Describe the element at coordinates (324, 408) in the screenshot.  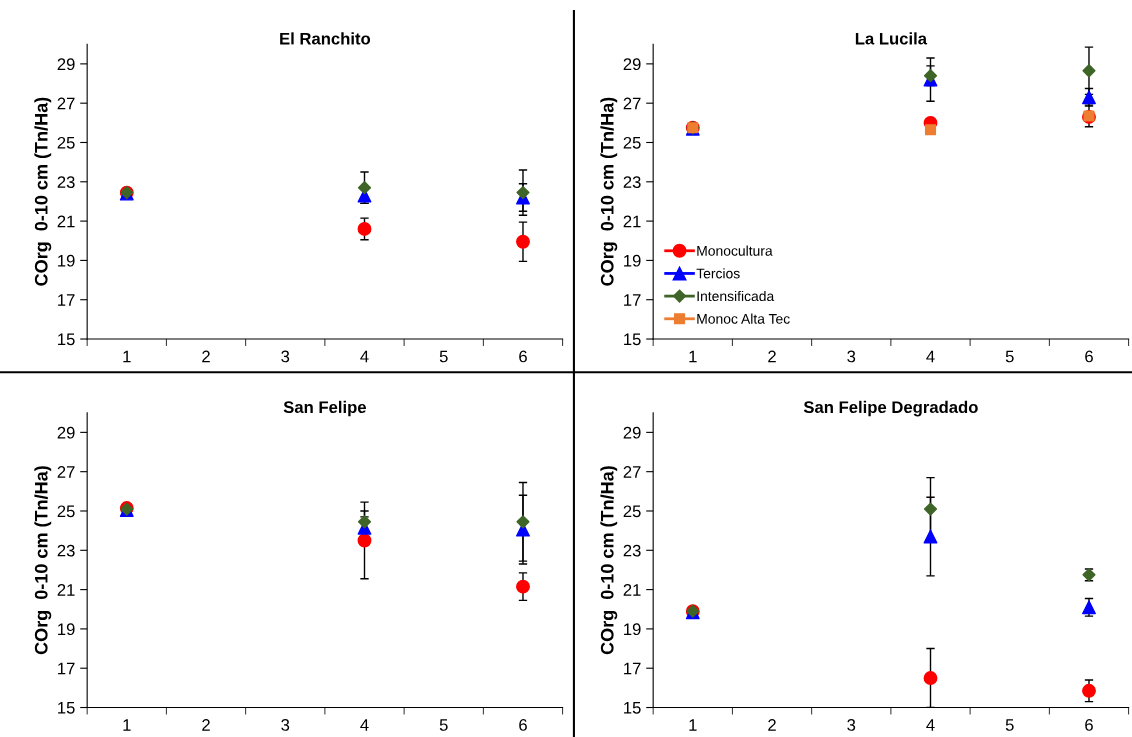
I see `chart-title: San Felipe` at that location.